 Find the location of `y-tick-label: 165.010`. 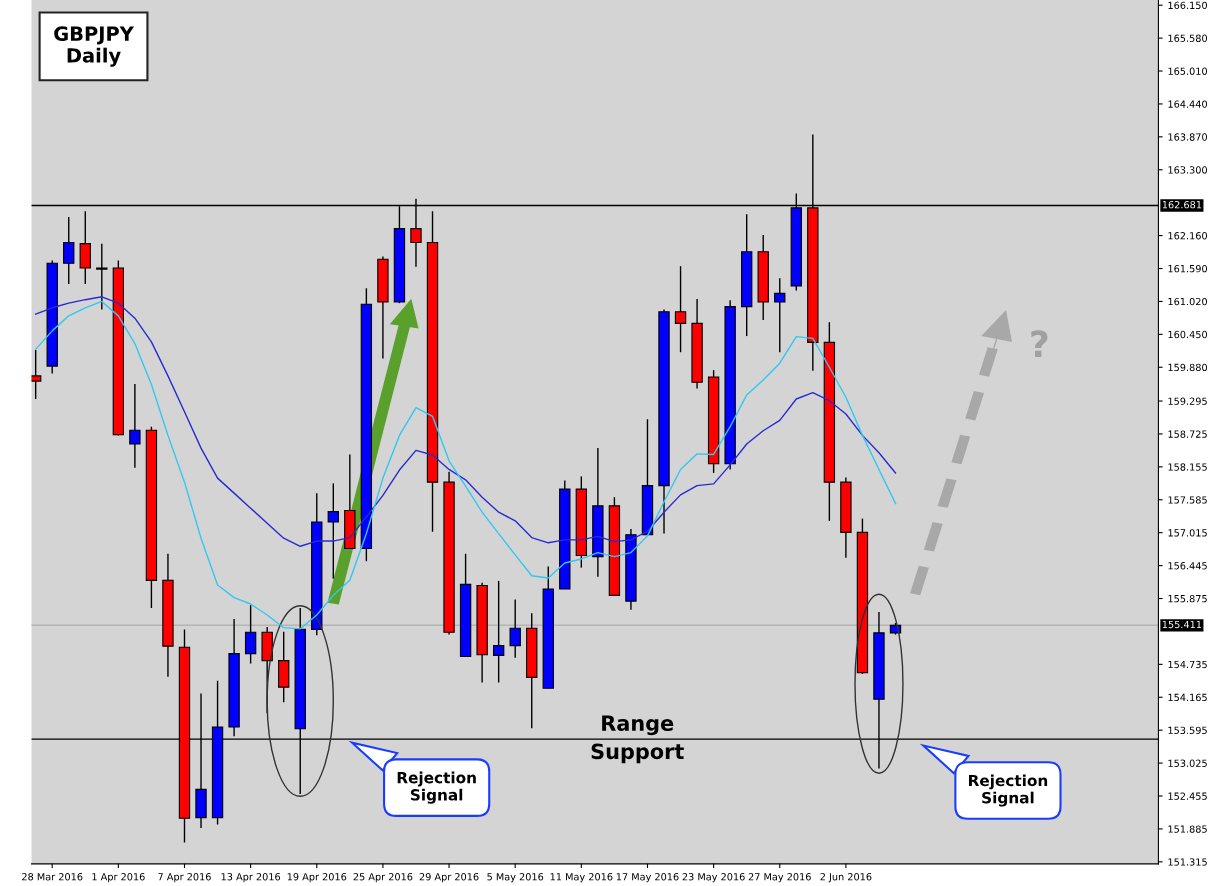

y-tick-label: 165.010 is located at coordinates (1187, 71).